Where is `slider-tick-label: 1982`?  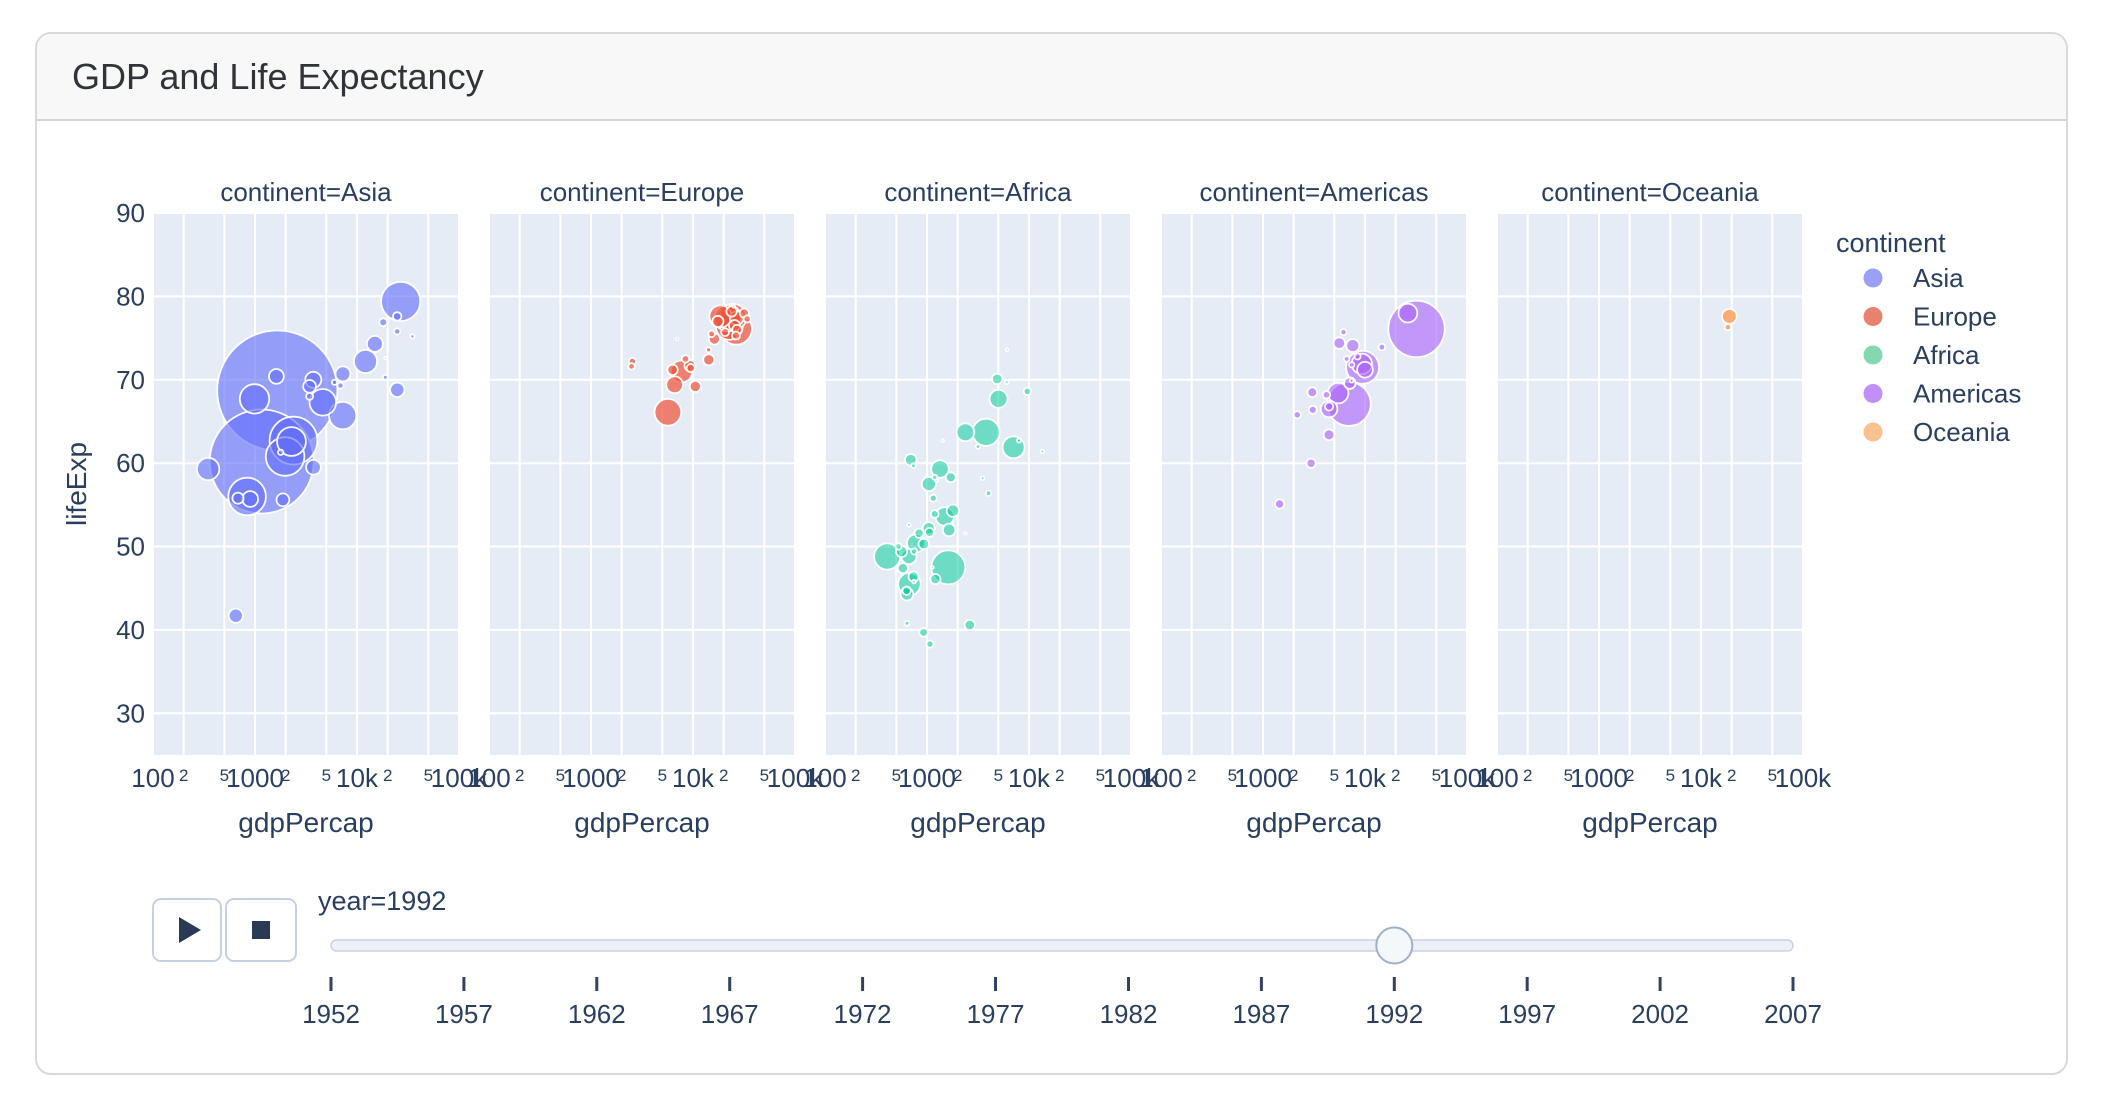
slider-tick-label: 1982 is located at coordinates (1129, 1014).